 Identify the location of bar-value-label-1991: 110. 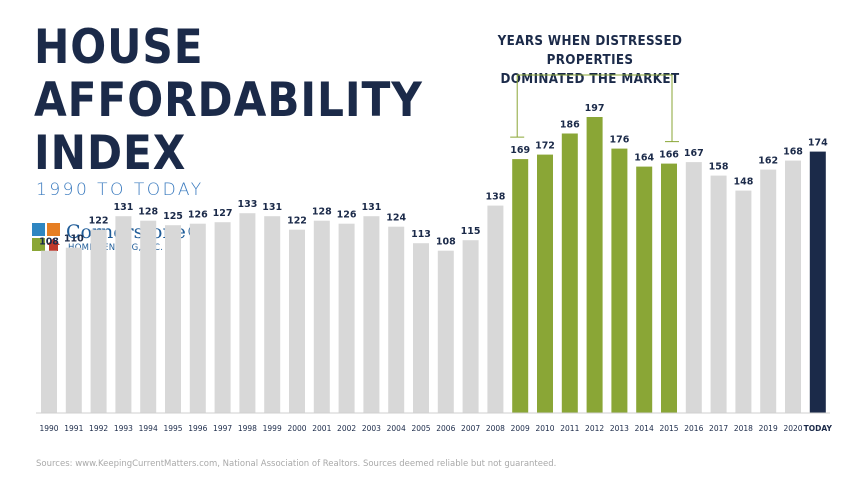
(74, 239).